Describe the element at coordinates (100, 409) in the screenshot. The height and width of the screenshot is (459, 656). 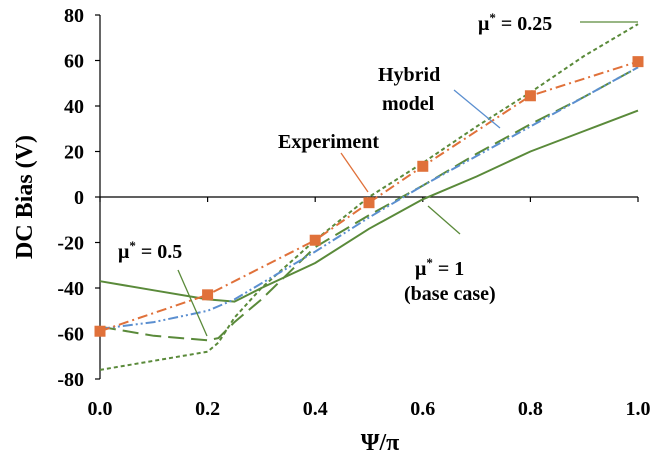
I see `x-tick-label: 0.0` at that location.